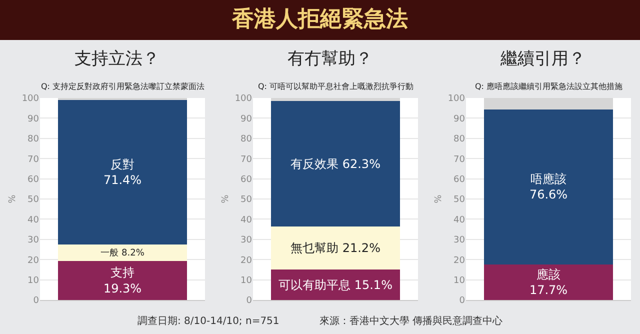 This screenshot has height=334, width=640. What do you see at coordinates (543, 59) in the screenshot?
I see `chart-title: 繼續引用？` at bounding box center [543, 59].